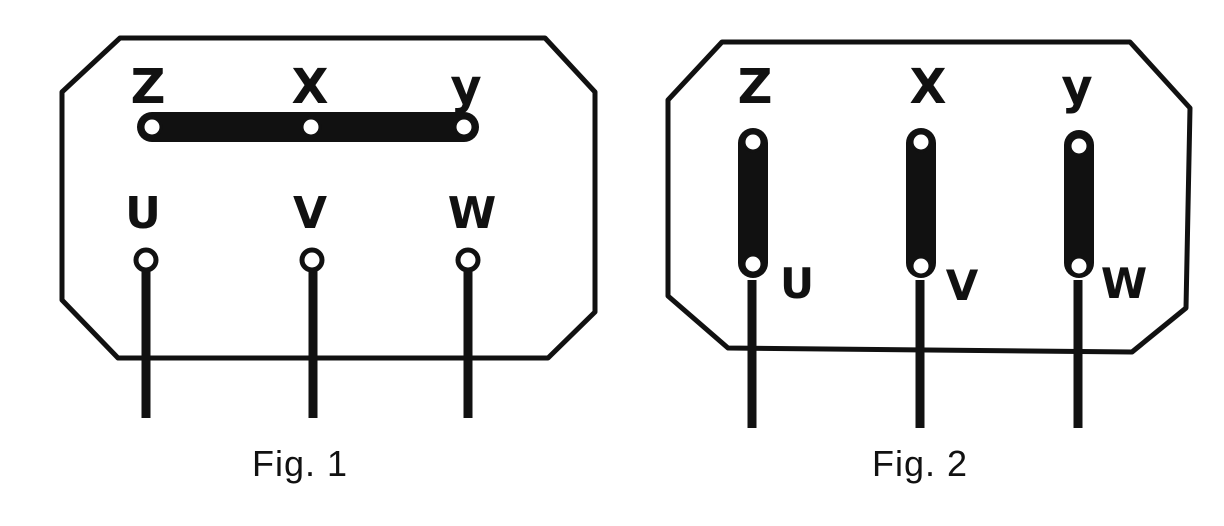 The height and width of the screenshot is (526, 1224). Describe the element at coordinates (300, 463) in the screenshot. I see `figure-caption: Fig. 1` at that location.